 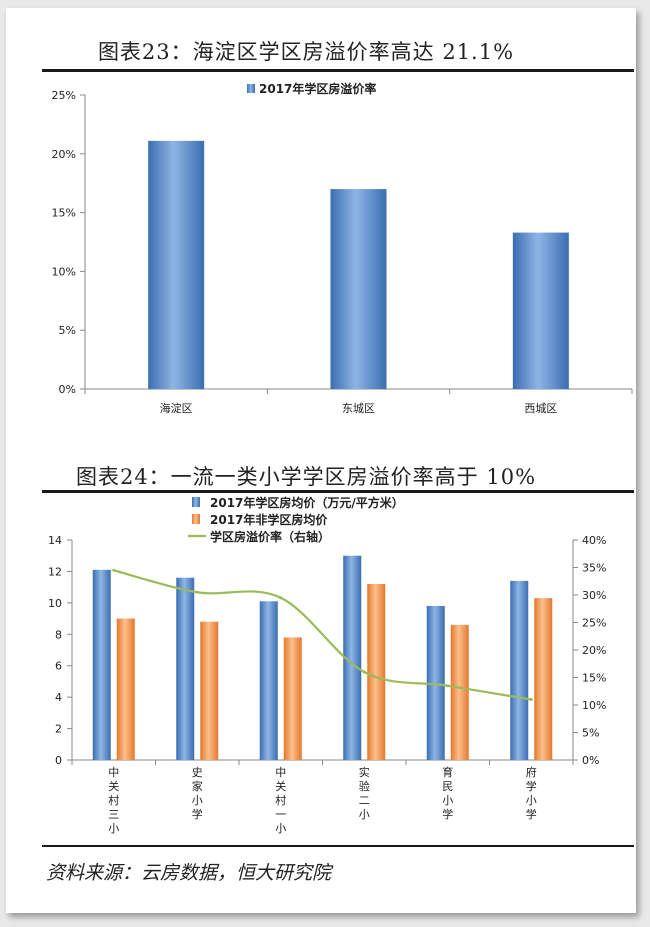 I want to click on chart23-x-tick-label: 西城区, so click(x=540, y=408).